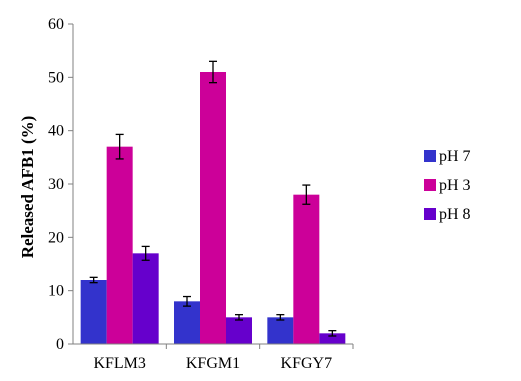 This screenshot has height=381, width=521. Describe the element at coordinates (455, 214) in the screenshot. I see `legend-label: pH 8` at that location.